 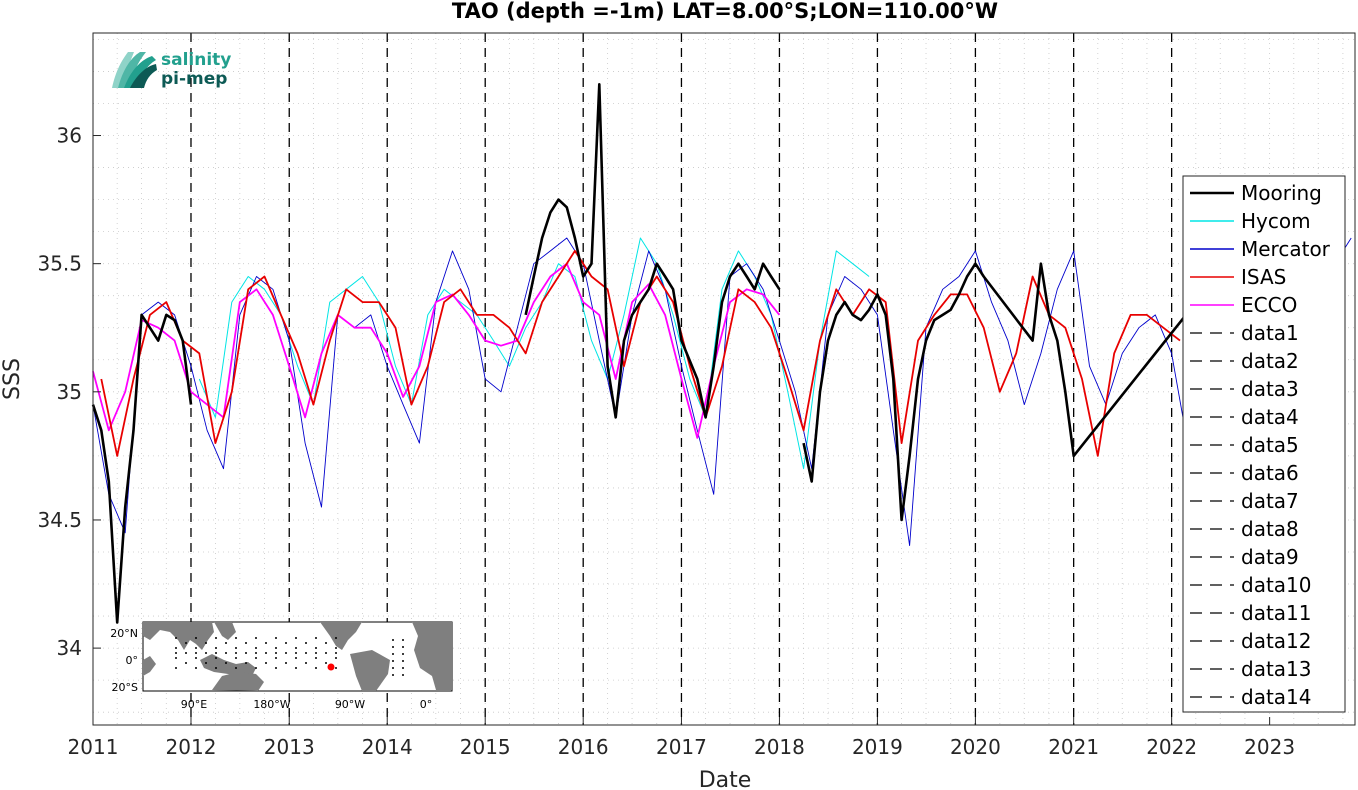 I want to click on legend-label: data13, so click(x=1276, y=669).